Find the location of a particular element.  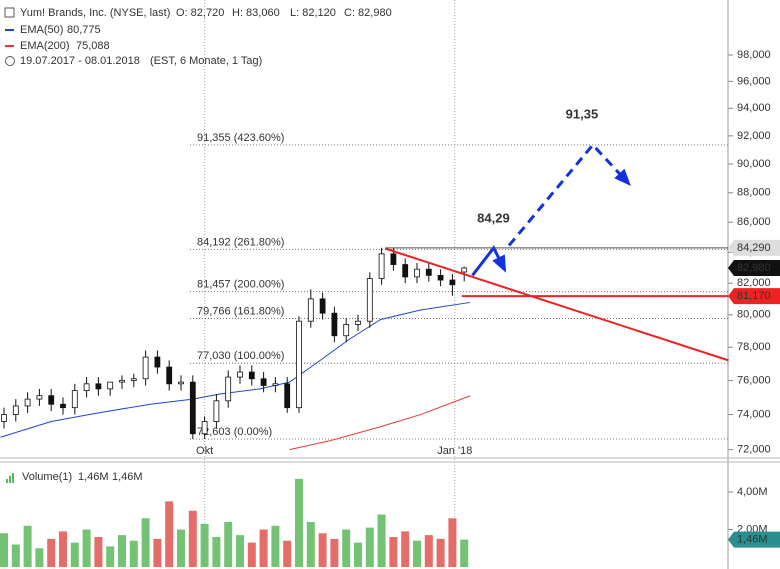

y-tick-label: 4,00M is located at coordinates (752, 492).